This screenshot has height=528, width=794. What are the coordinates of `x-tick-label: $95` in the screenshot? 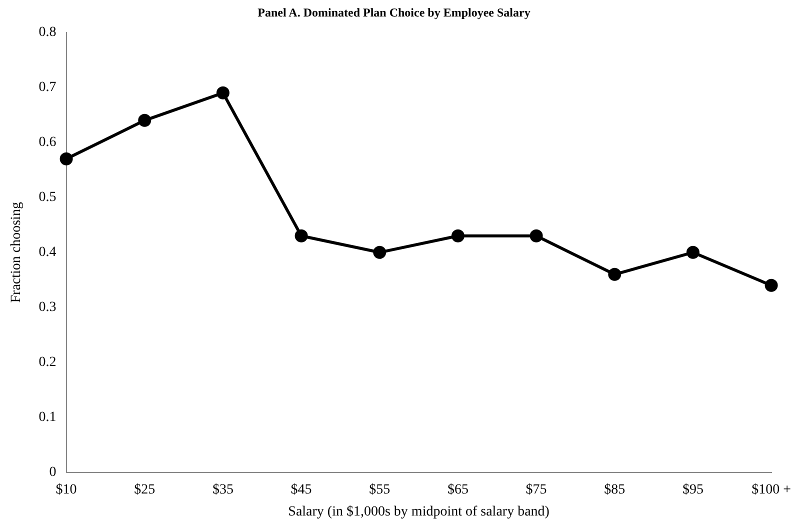 It's located at (693, 490).